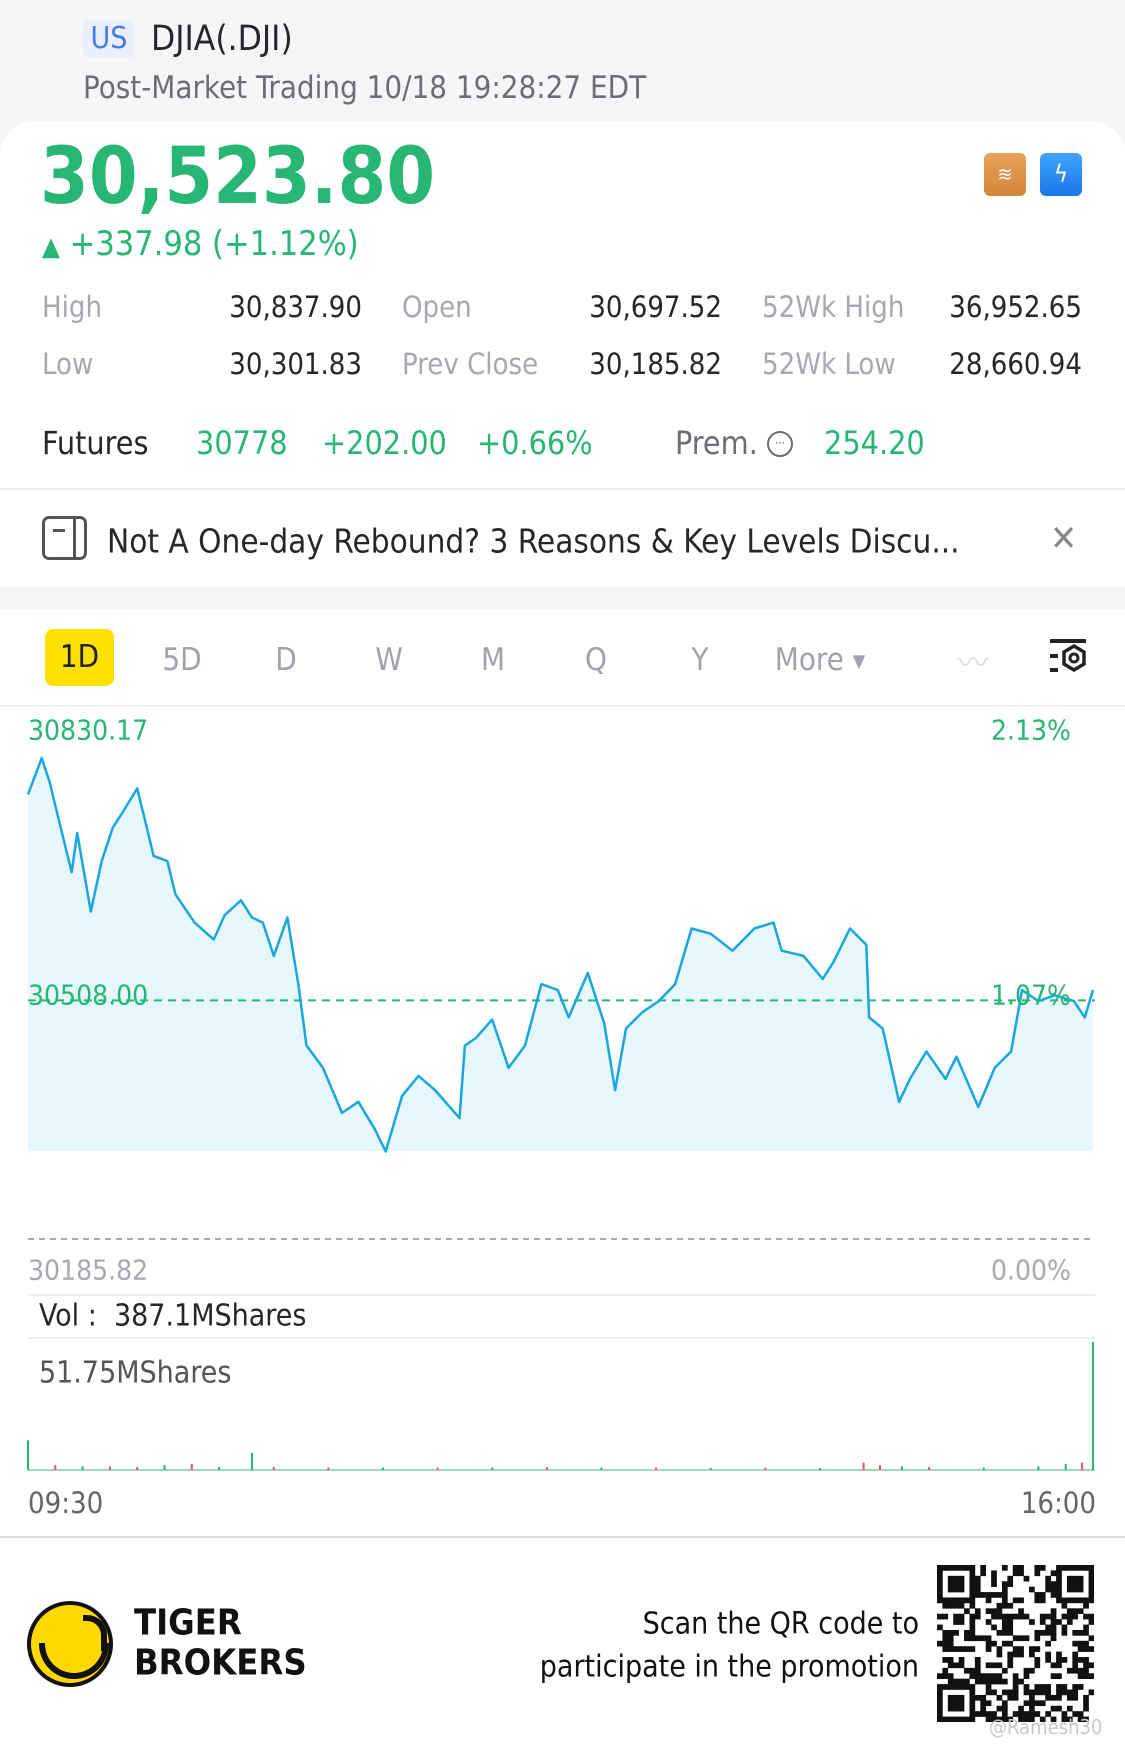  What do you see at coordinates (829, 364) in the screenshot?
I see `stat-label-52wk-low: 52Wk Low` at bounding box center [829, 364].